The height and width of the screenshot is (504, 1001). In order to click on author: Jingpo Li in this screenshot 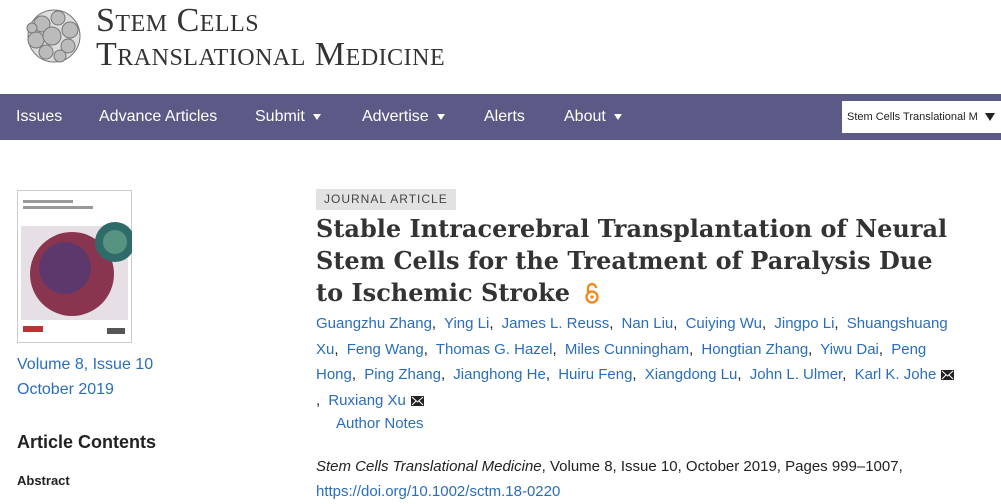, I will do `click(808, 323)`.